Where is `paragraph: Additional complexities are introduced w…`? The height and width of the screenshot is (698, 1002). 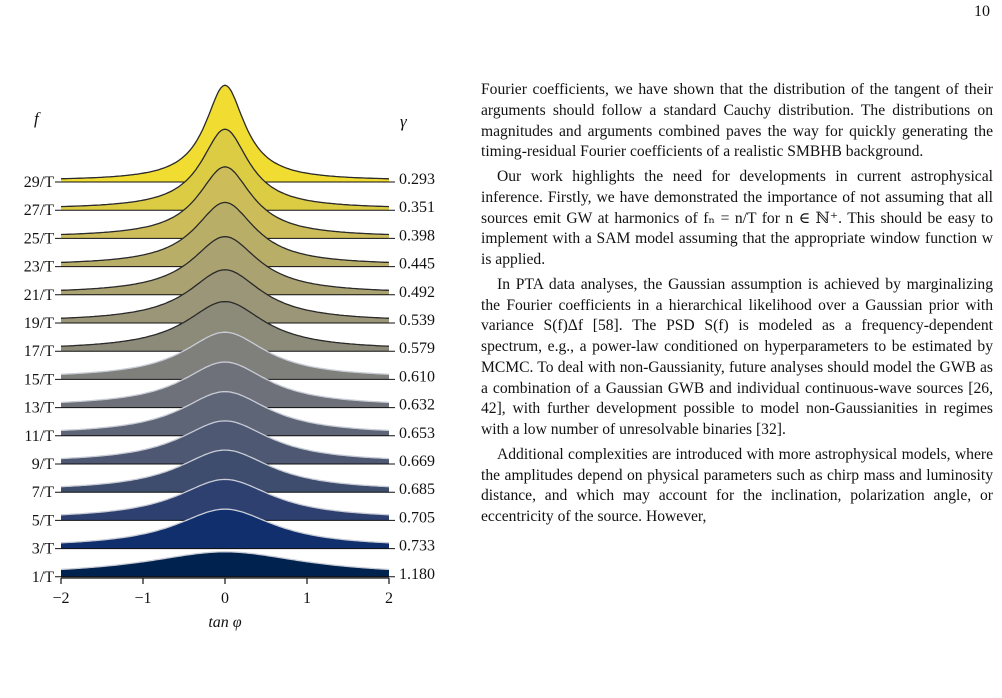
paragraph: Additional complexities are introduced w… is located at coordinates (737, 485).